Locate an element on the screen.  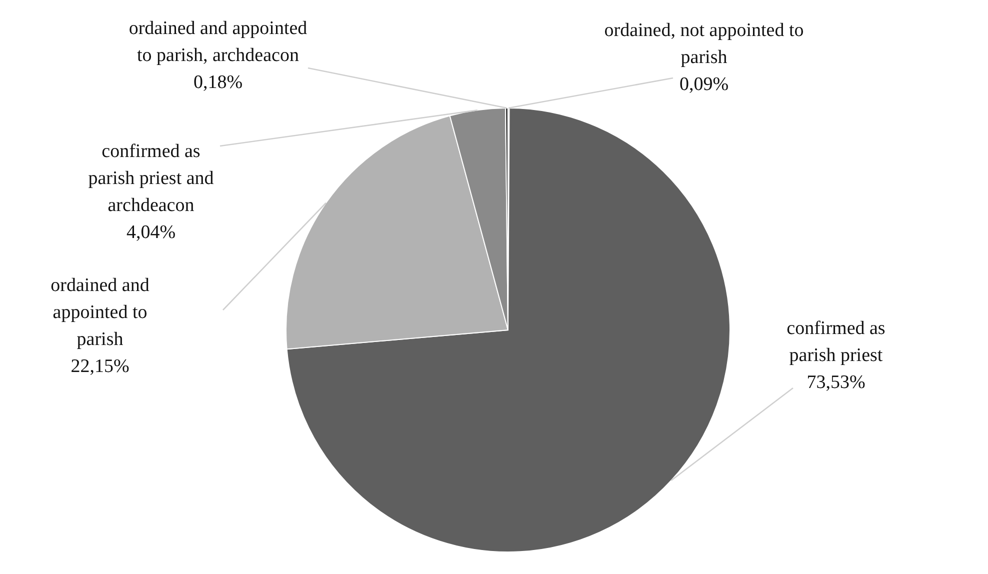
data-label: 73,53% is located at coordinates (836, 382).